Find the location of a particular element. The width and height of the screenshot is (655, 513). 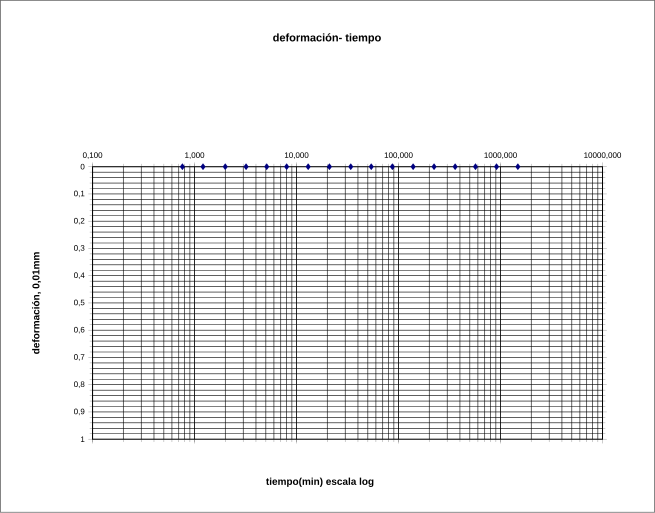

x-axis-title: tiempo(min) escala log is located at coordinates (320, 483).